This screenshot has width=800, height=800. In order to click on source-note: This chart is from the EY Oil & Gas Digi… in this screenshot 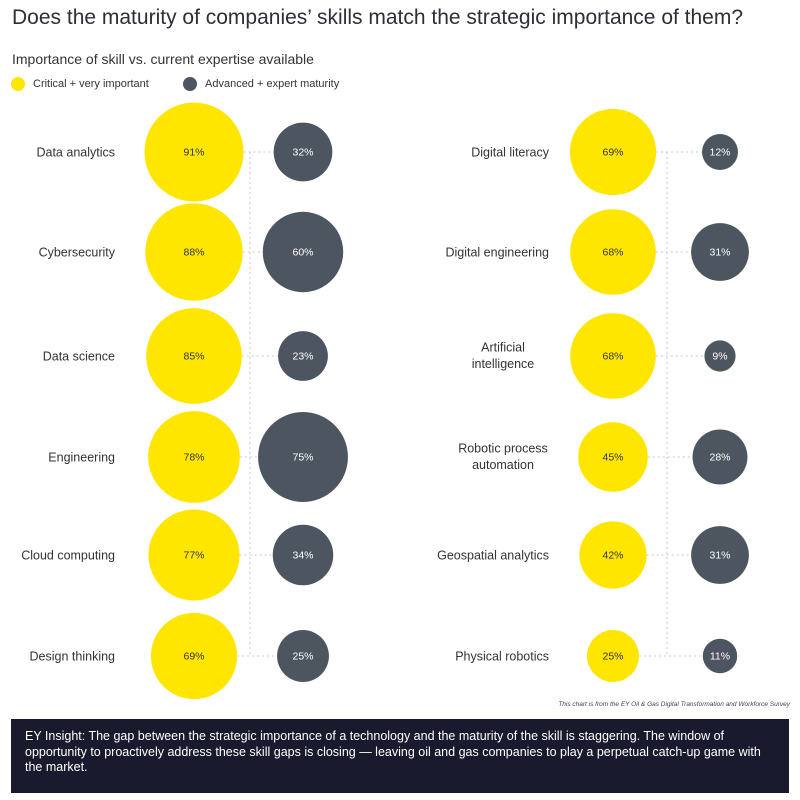, I will do `click(674, 704)`.